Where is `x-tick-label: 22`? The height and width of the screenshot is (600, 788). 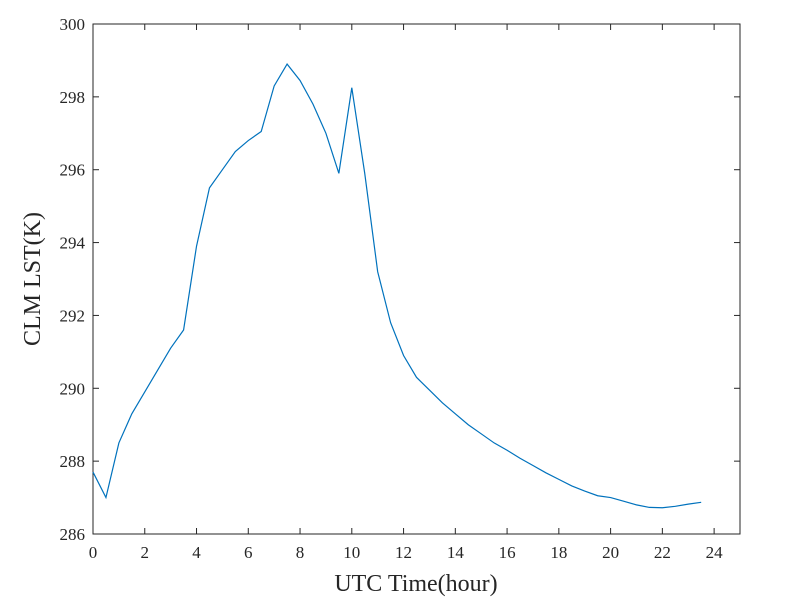
x-tick-label: 22 is located at coordinates (662, 552).